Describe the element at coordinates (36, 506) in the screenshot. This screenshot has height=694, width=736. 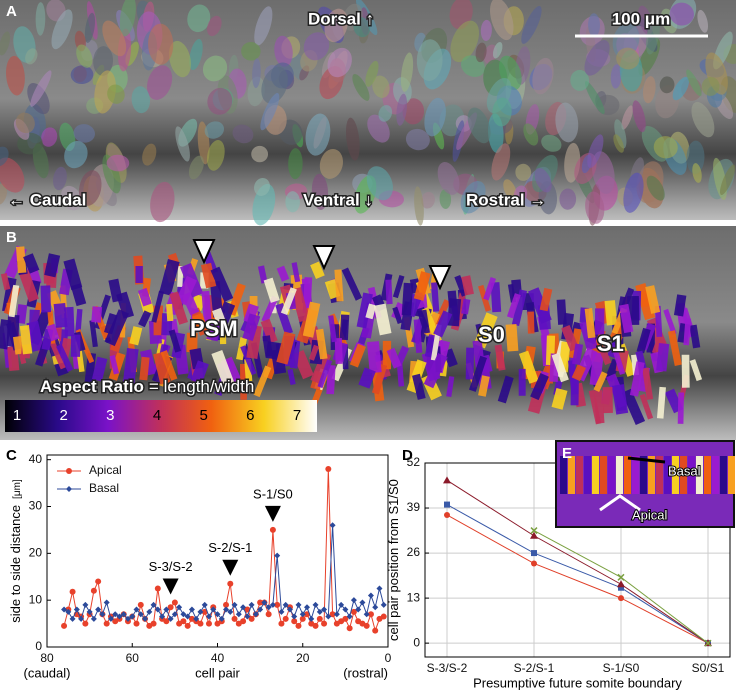
I see `y-tick-label: 30` at that location.